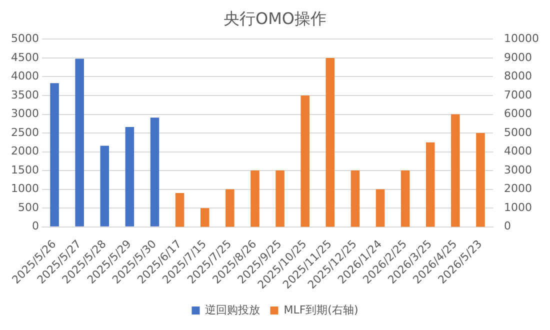 The width and height of the screenshot is (550, 330). I want to click on y-tick-label: 2500, so click(24, 132).